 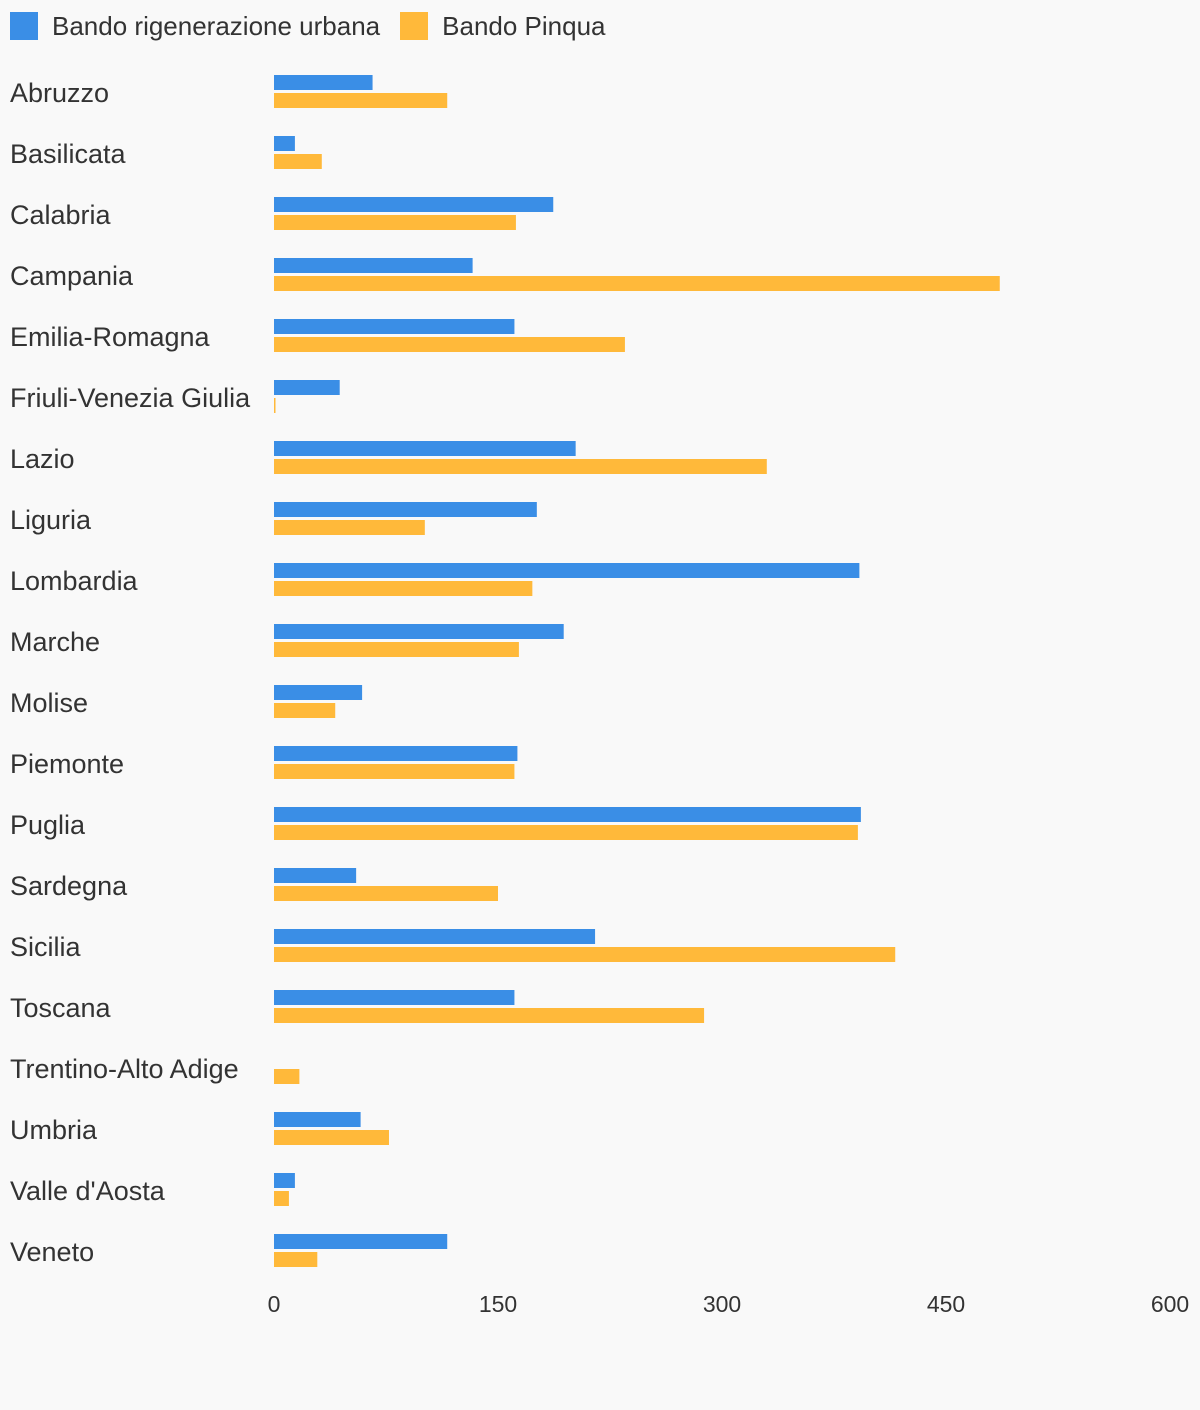 What do you see at coordinates (74, 581) in the screenshot?
I see `category-label: Lombardia` at bounding box center [74, 581].